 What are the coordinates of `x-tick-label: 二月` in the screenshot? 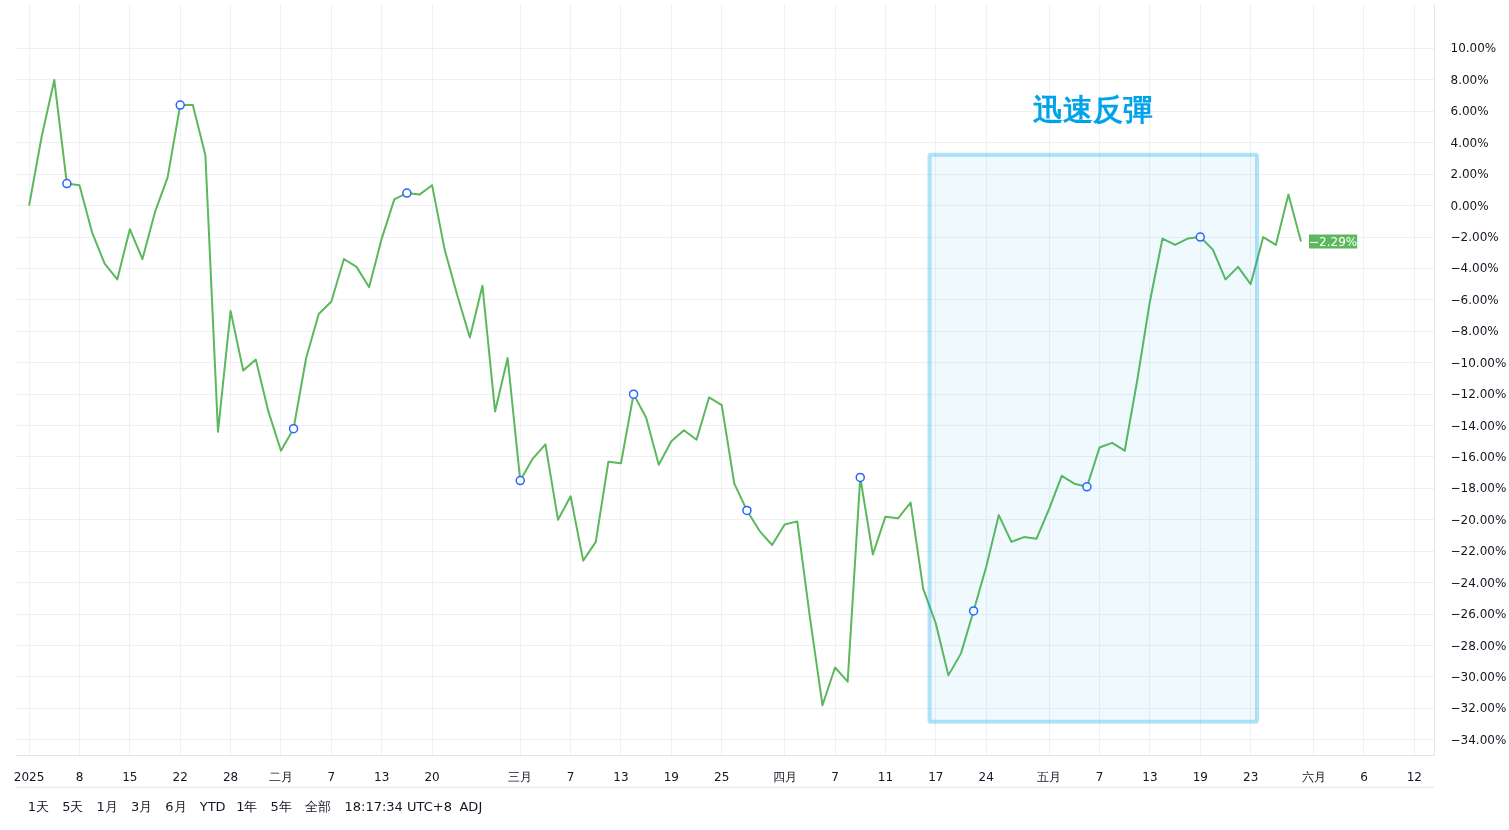 It's located at (280, 776).